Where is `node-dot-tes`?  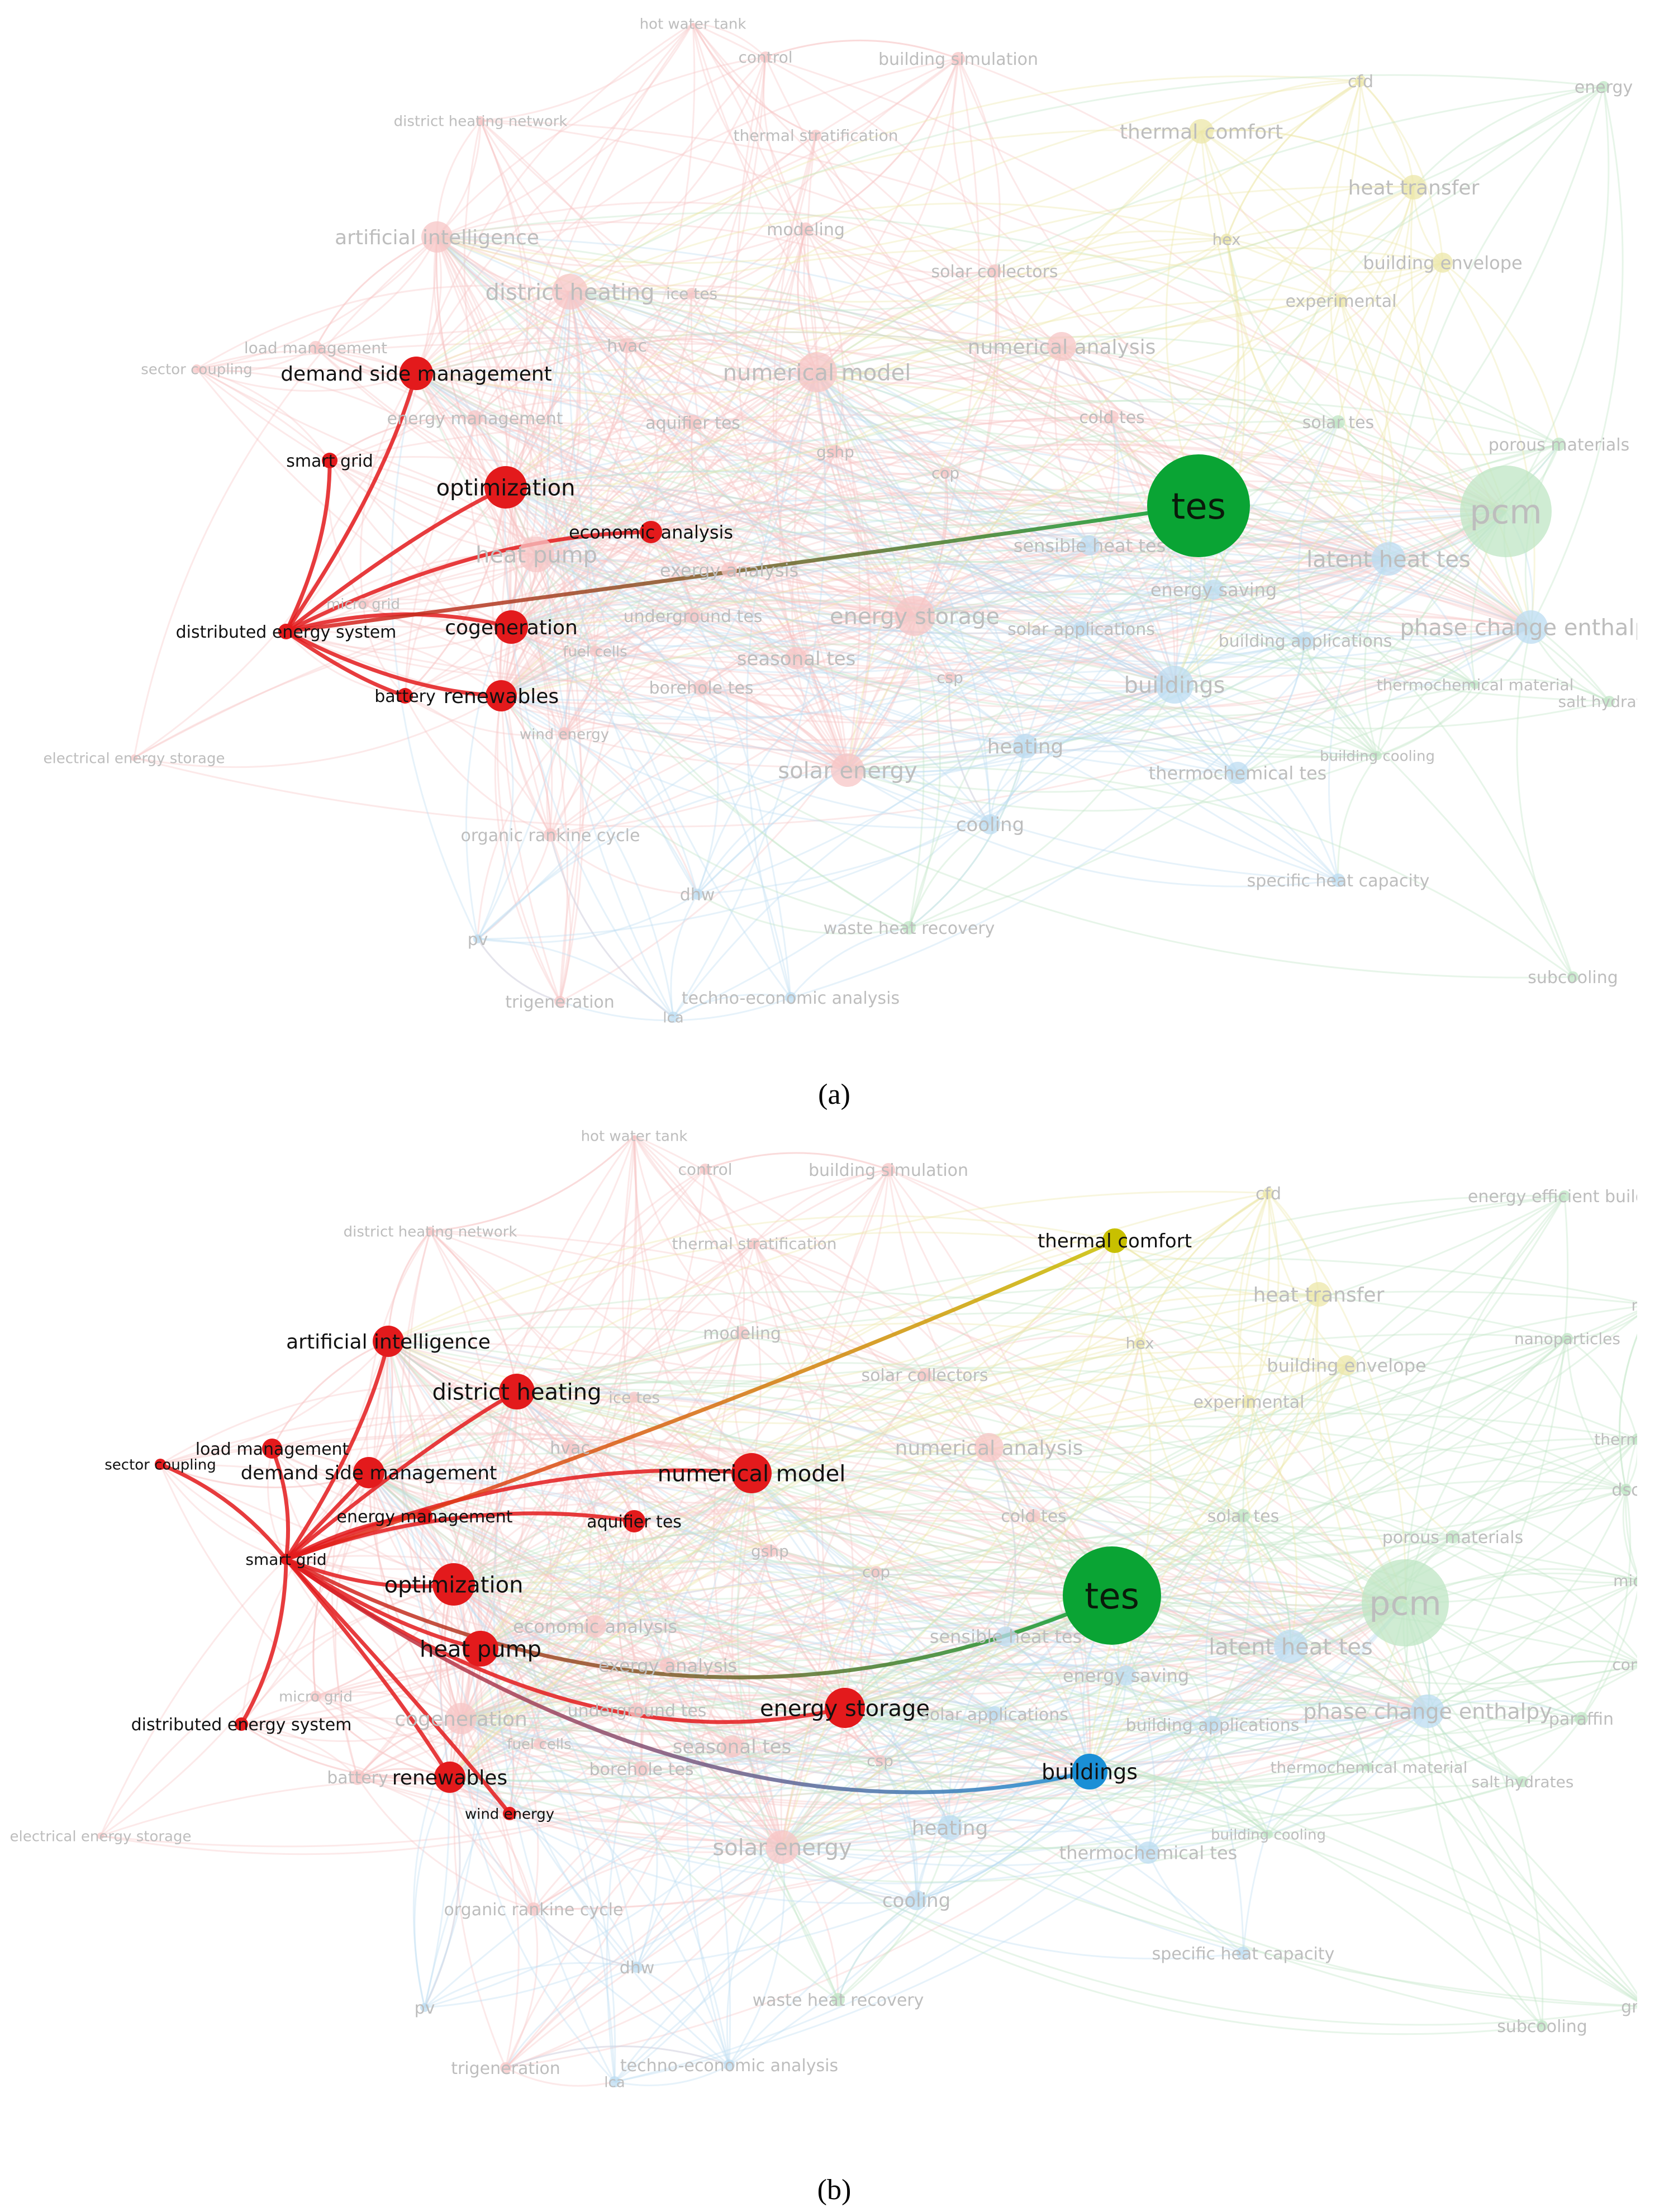 node-dot-tes is located at coordinates (1112, 1595).